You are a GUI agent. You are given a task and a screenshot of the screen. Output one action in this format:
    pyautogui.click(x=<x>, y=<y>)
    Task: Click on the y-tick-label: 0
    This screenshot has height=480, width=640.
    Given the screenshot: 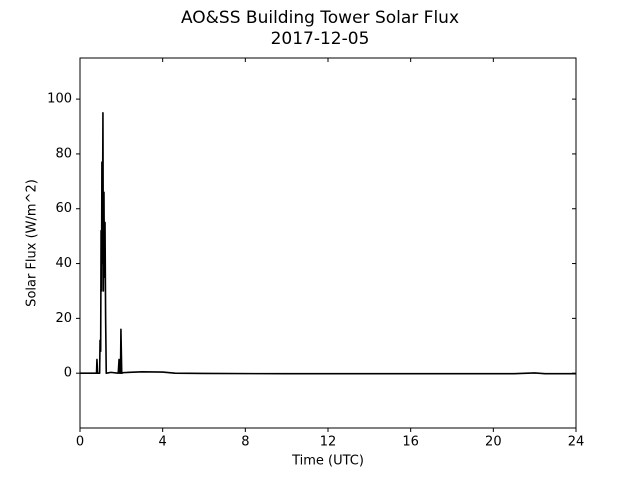 What is the action you would take?
    pyautogui.click(x=68, y=373)
    